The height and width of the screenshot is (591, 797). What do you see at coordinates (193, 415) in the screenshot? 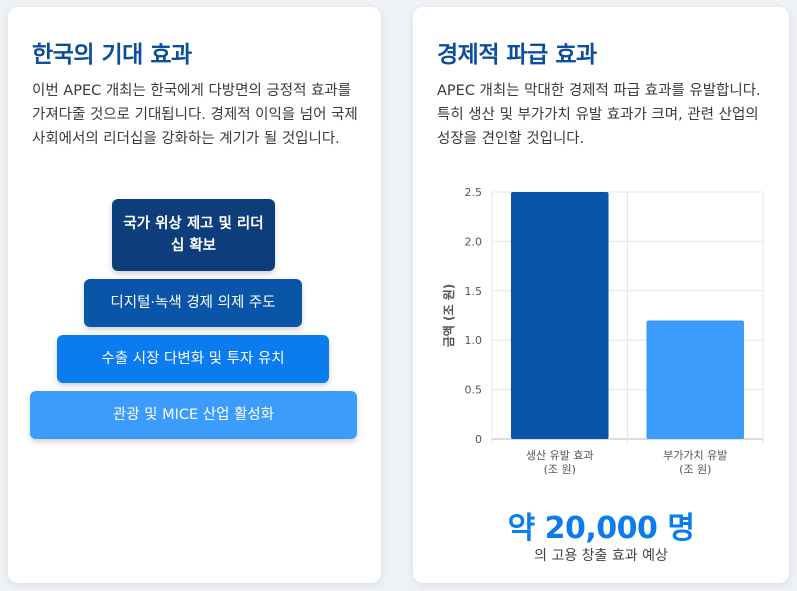
I see `pyramid-level-4: 관광 및 MICE 산업 활성화` at bounding box center [193, 415].